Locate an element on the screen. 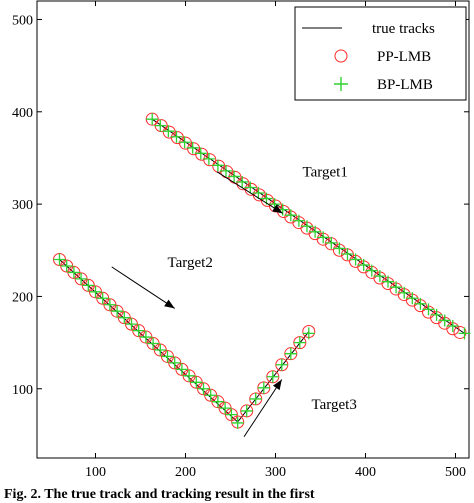  legend-pp-lmb-marker is located at coordinates (341, 56).